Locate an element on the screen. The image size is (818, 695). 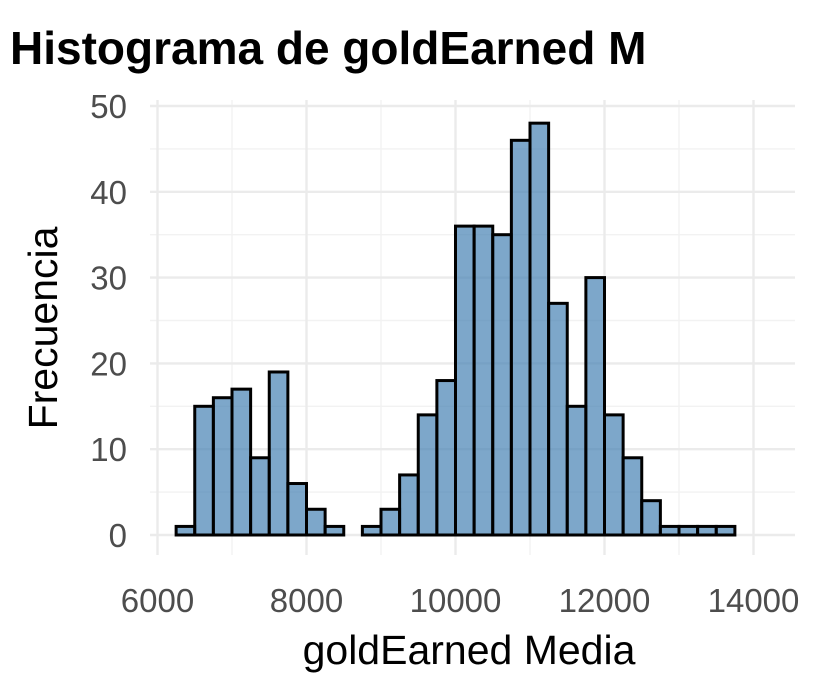
x-tick-label: 8000 is located at coordinates (306, 600).